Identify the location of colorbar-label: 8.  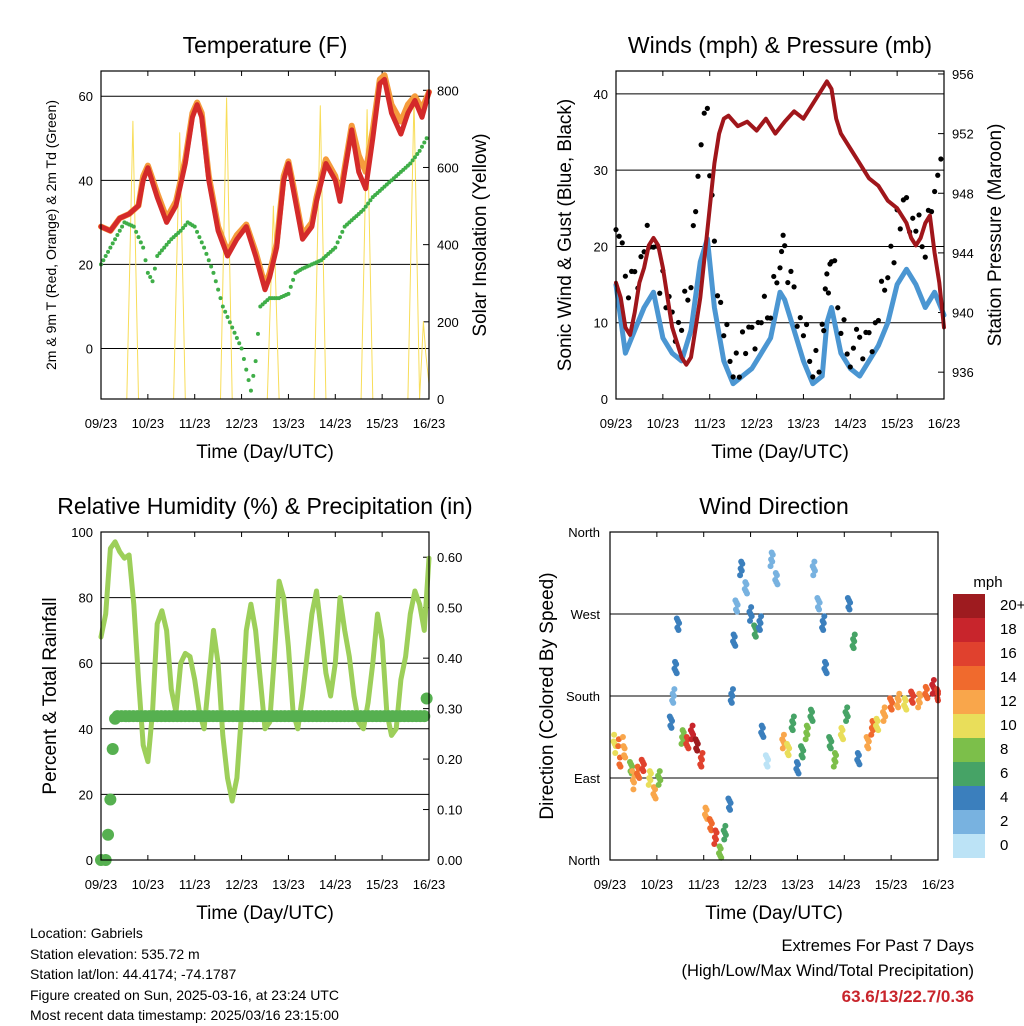
(1004, 749).